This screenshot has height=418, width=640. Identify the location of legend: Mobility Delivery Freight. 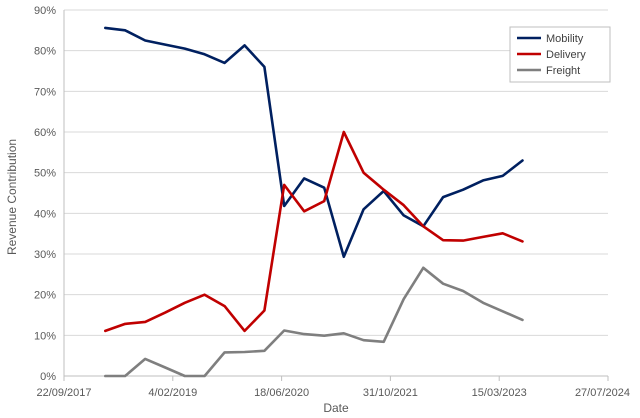
(560, 54).